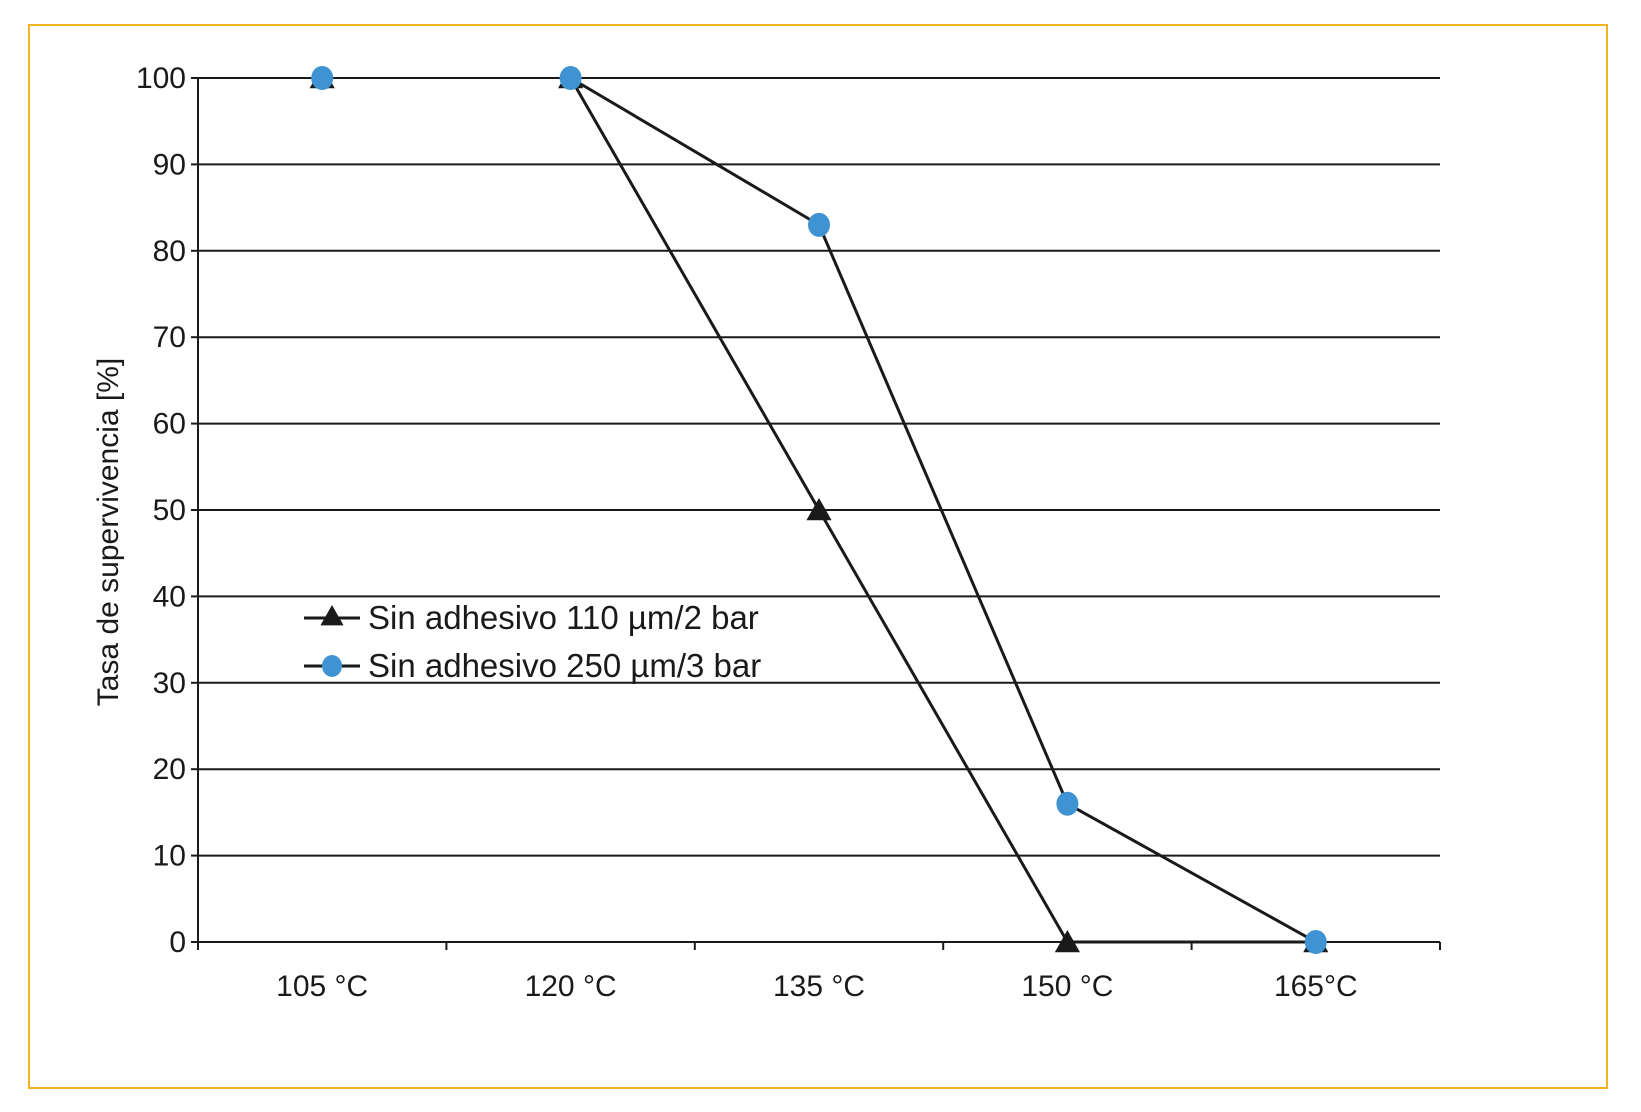  I want to click on ytick-label-30: 30, so click(169, 683).